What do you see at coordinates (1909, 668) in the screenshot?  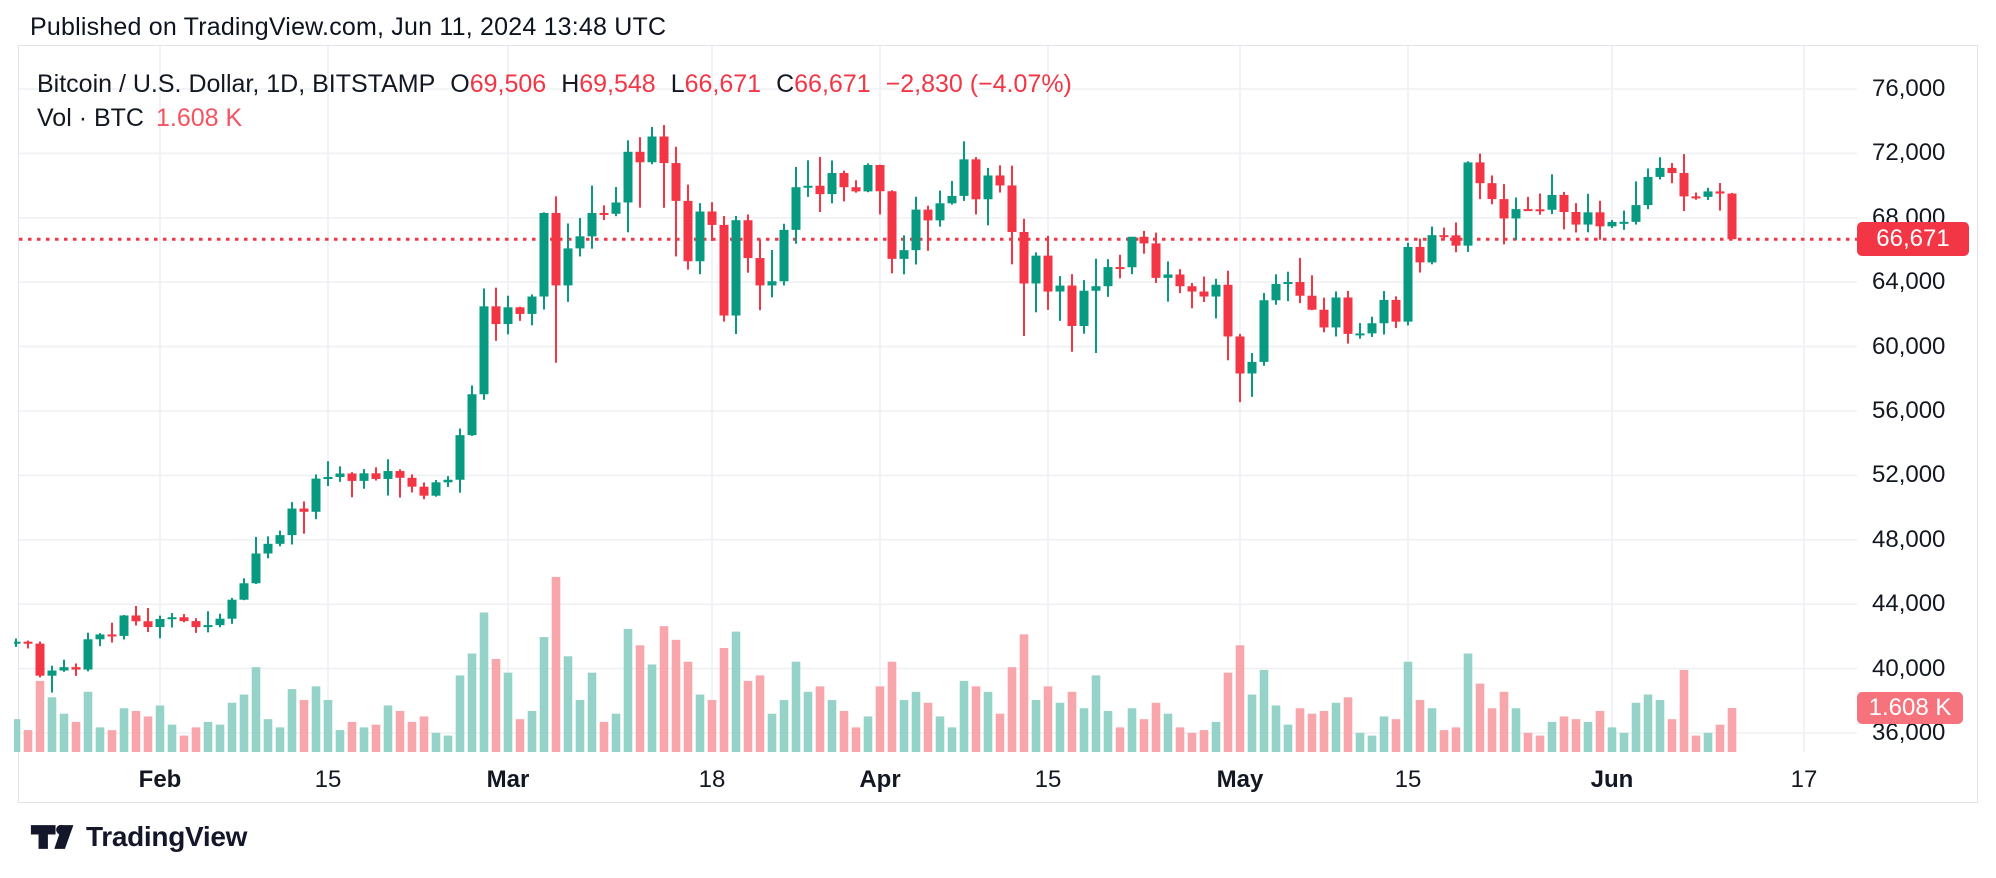 I see `y-axis-label: 40,000` at bounding box center [1909, 668].